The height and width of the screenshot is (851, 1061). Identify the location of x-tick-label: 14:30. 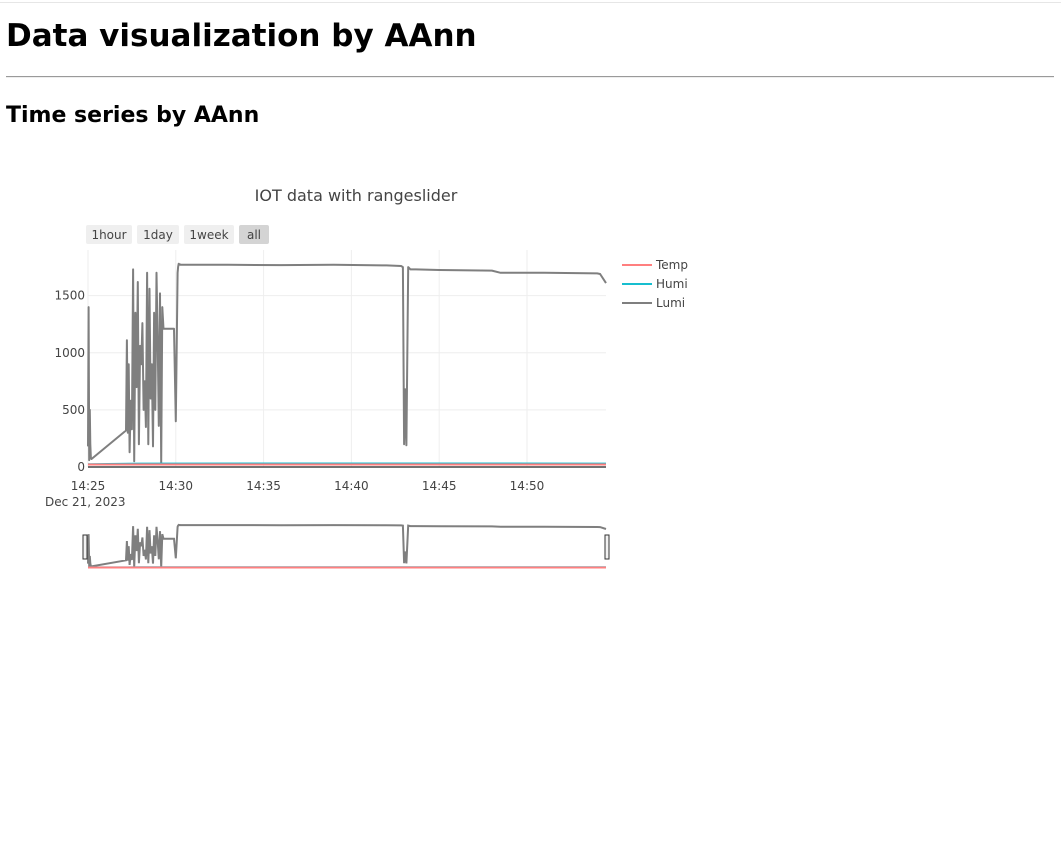
(175, 486).